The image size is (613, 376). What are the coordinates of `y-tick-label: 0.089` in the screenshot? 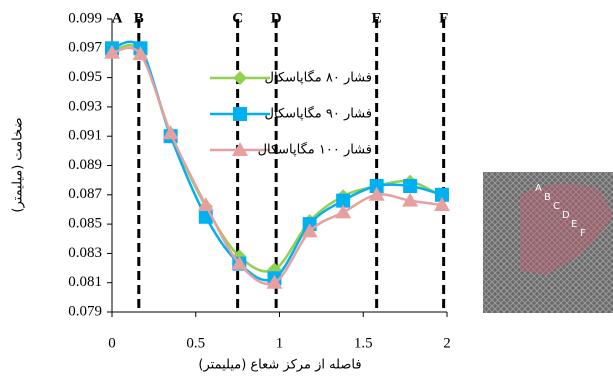 It's located at (85, 165).